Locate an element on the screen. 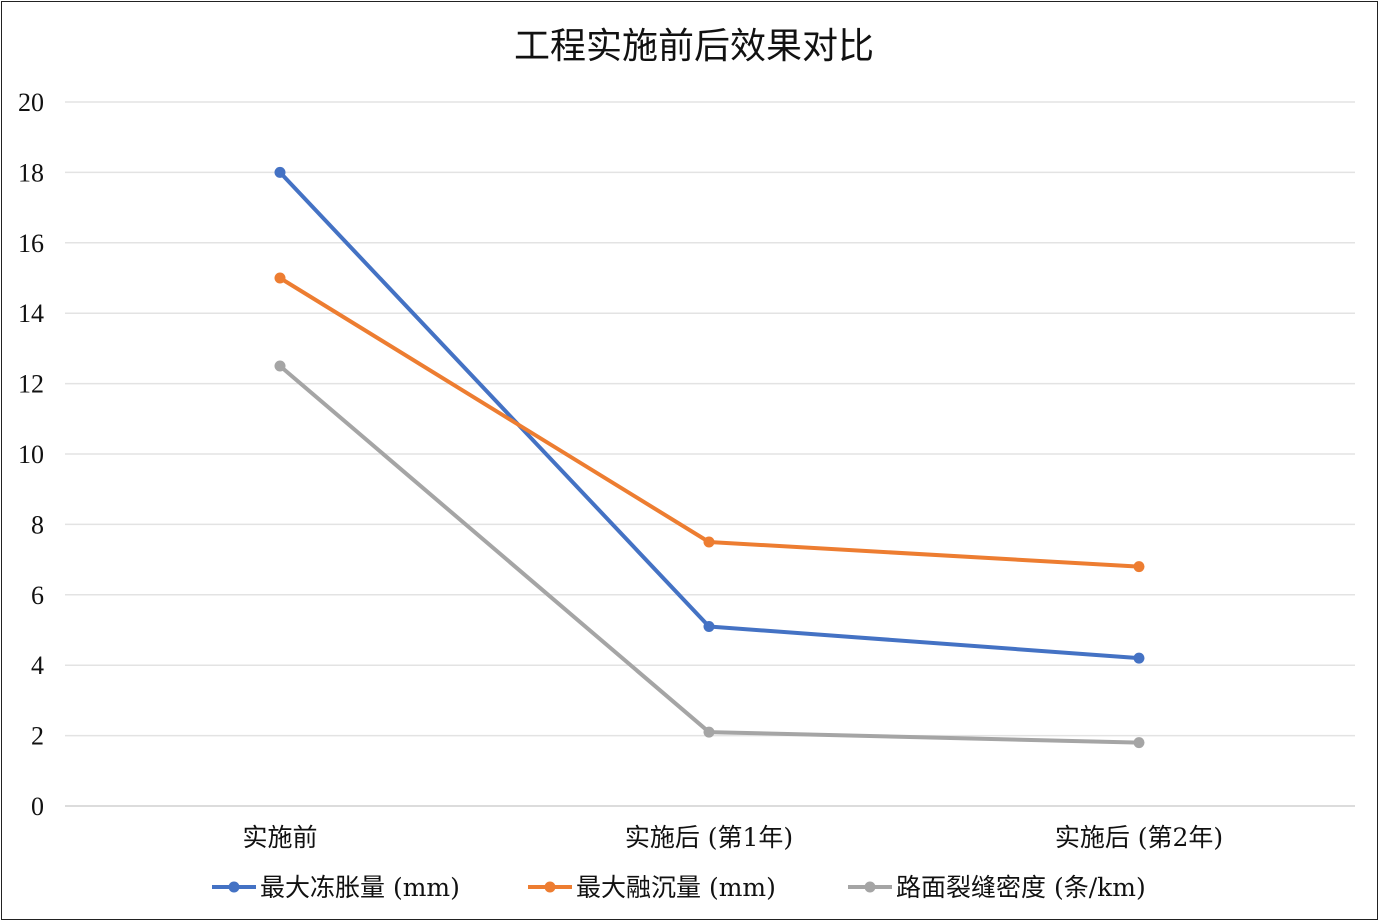 The width and height of the screenshot is (1381, 923). legend-item: 最大融沉量 (mm) is located at coordinates (652, 887).